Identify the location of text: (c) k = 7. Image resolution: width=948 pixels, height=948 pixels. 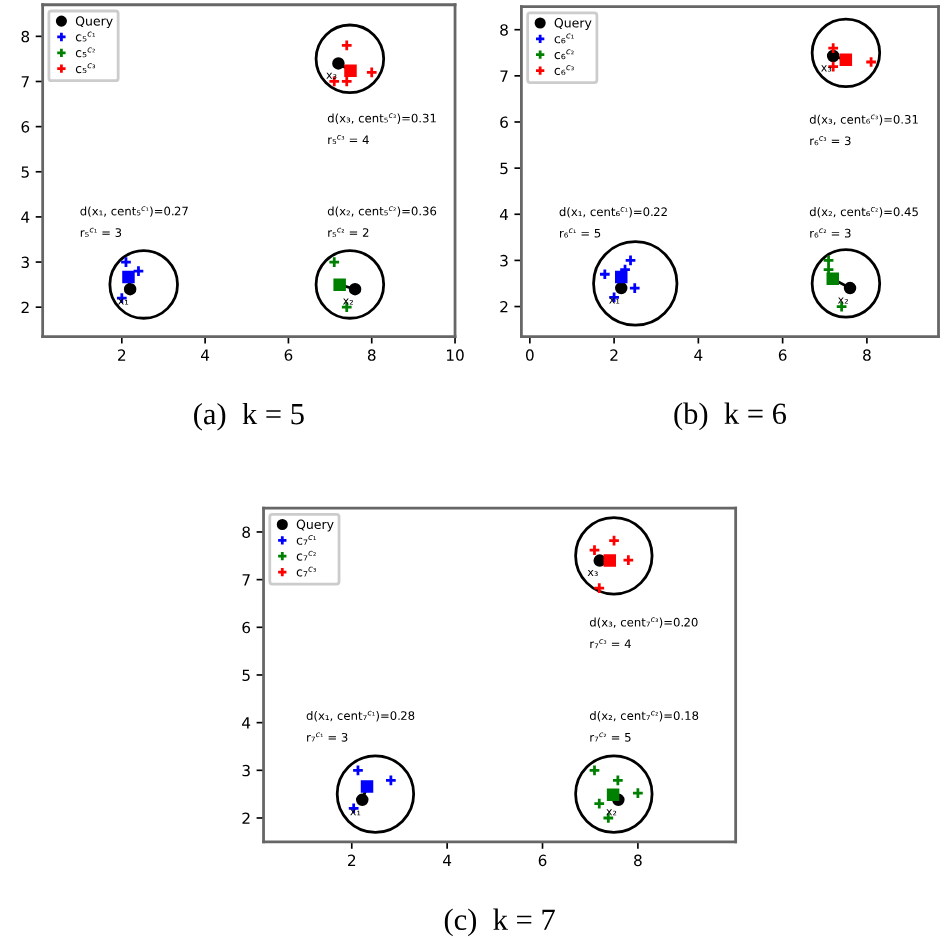
(499, 922).